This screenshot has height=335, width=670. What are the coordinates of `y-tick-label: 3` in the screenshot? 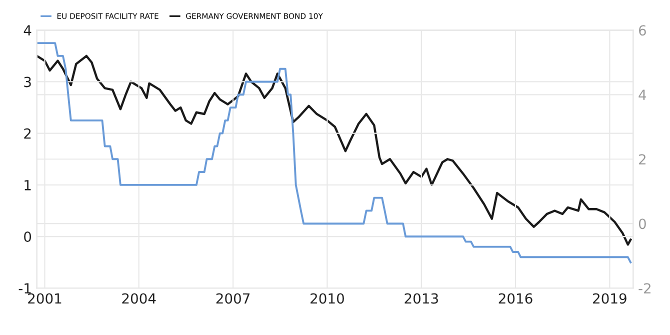 It's located at (27, 82).